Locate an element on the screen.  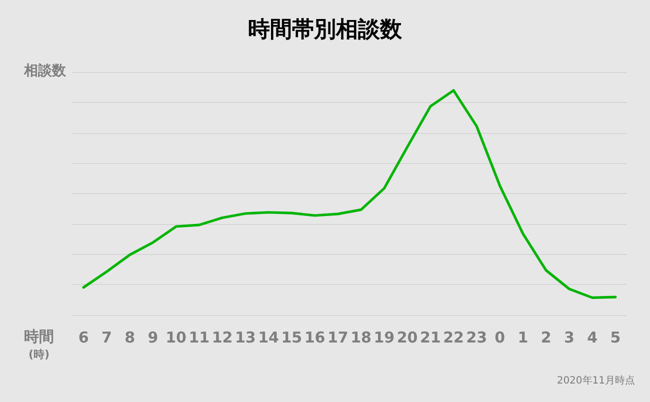
x-tick-label: 16 is located at coordinates (315, 337).